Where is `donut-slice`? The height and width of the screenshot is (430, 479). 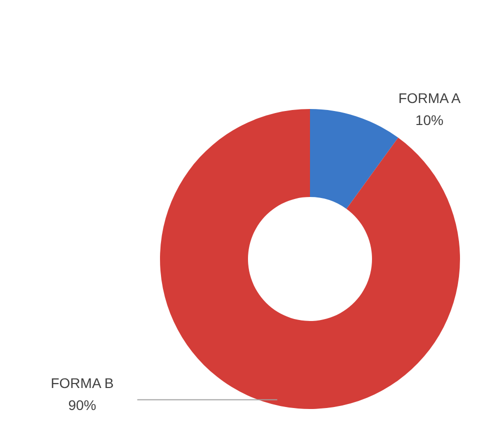 donut-slice is located at coordinates (354, 159).